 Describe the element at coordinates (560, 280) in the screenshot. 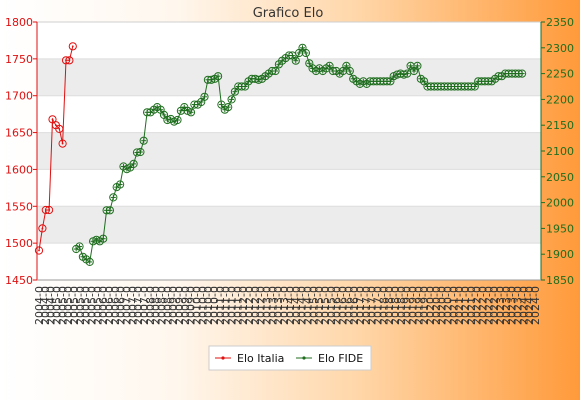

I see `right-axis-tick-label: 1850` at that location.